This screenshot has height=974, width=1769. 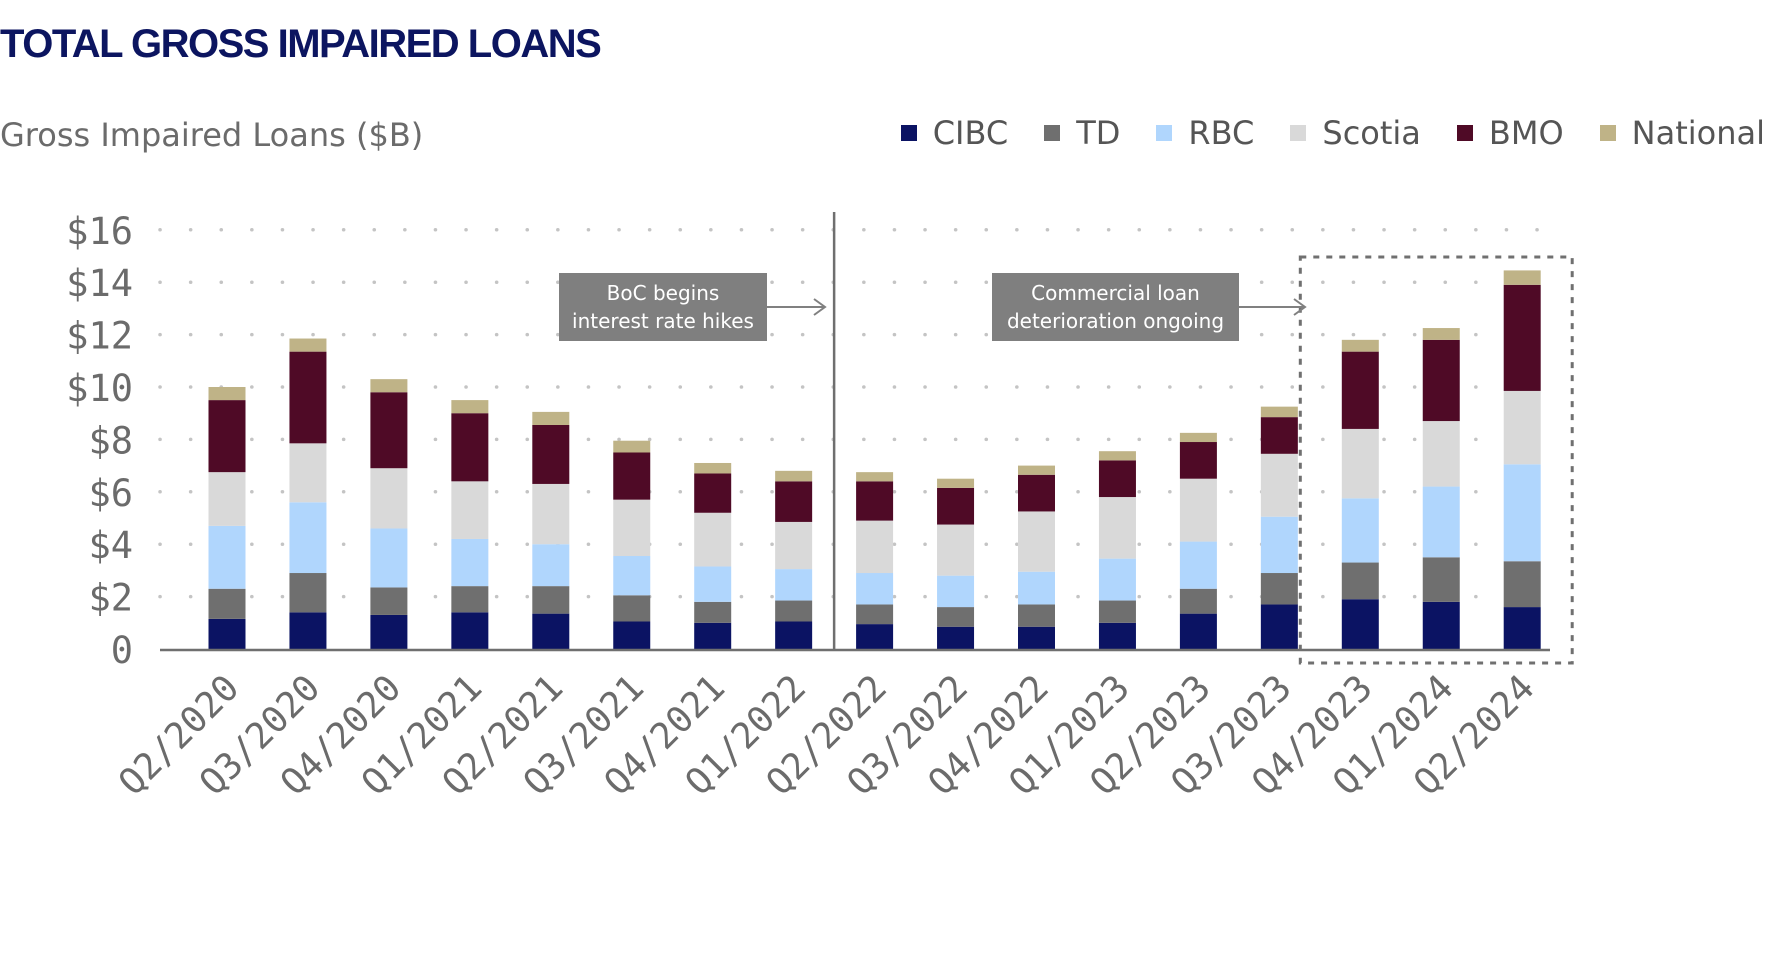 What do you see at coordinates (99, 283) in the screenshot?
I see `y-tick-label: $14` at bounding box center [99, 283].